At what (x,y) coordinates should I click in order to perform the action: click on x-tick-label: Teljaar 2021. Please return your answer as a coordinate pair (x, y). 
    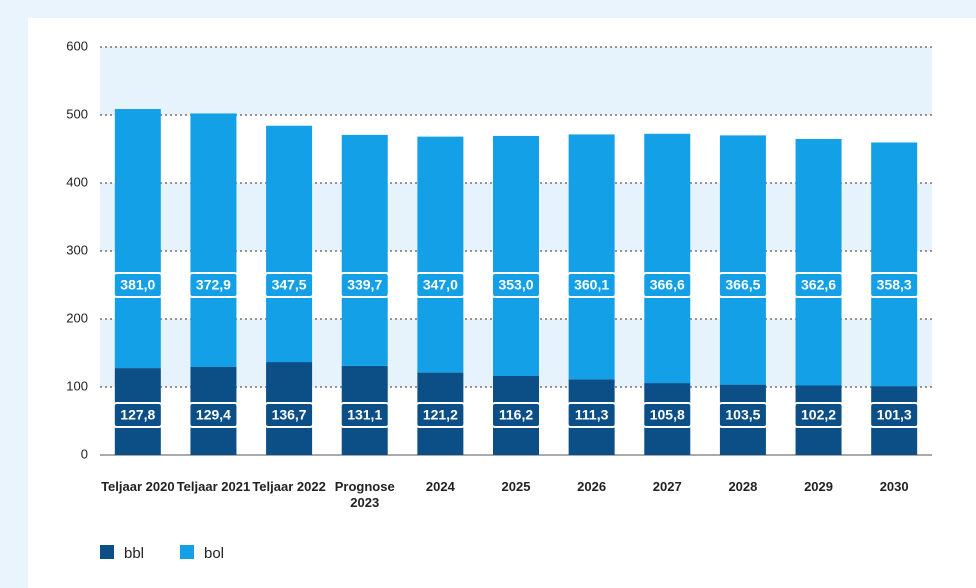
    Looking at the image, I should click on (213, 486).